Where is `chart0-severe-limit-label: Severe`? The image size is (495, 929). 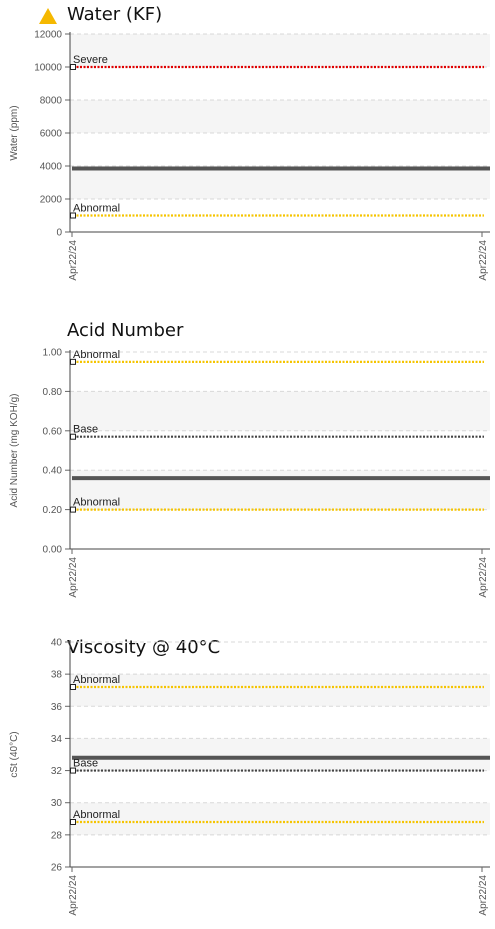 chart0-severe-limit-label: Severe is located at coordinates (90, 60).